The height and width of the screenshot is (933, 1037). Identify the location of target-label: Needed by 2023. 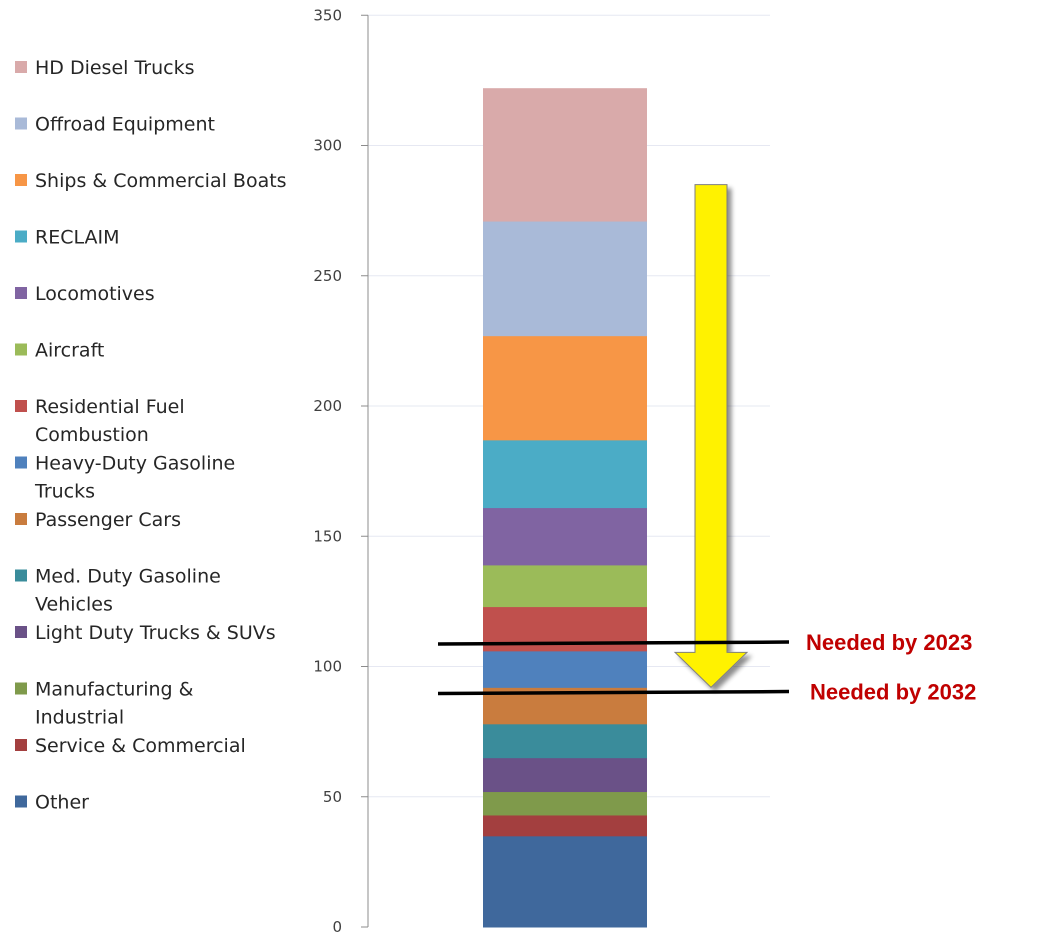
(889, 642).